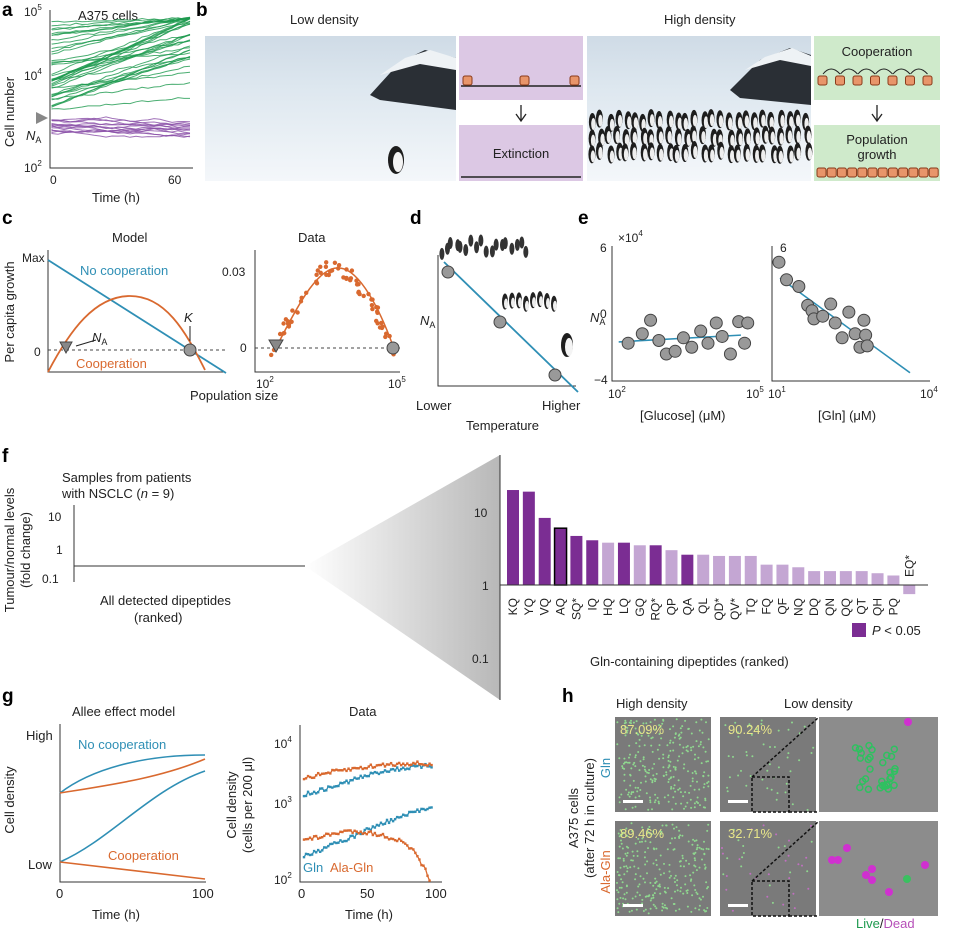  Describe the element at coordinates (189, 317) in the screenshot. I see `k-label: K` at that location.